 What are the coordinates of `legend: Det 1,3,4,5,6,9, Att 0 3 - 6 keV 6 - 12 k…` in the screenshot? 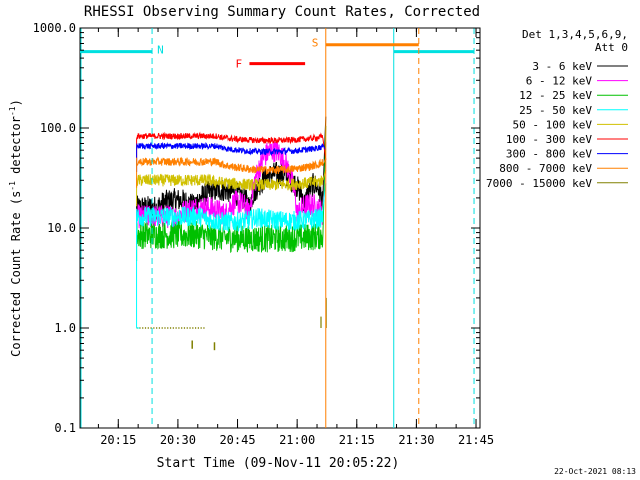 It's located at (557, 109).